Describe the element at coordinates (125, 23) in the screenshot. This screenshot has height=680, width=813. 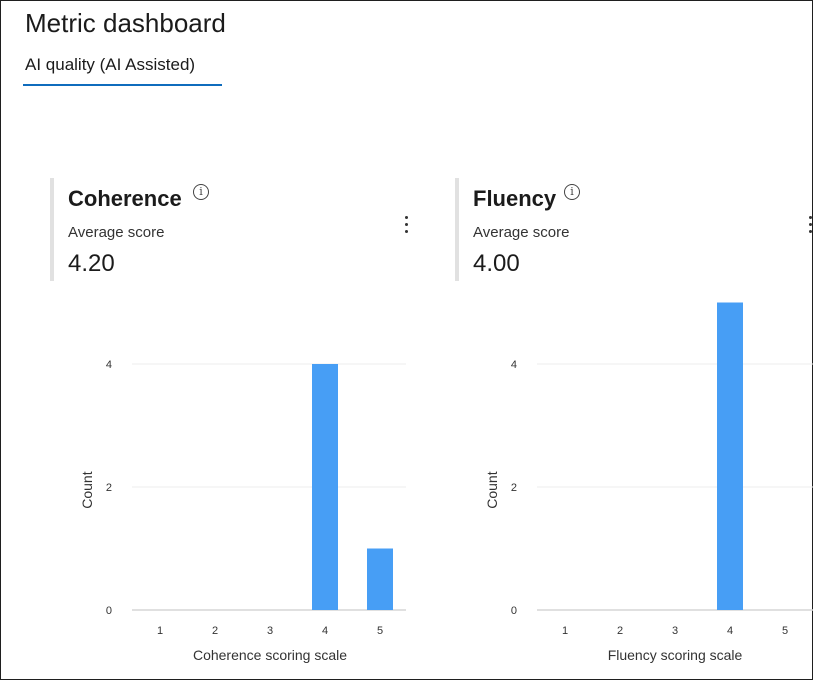
I see `page-title: Metric dashboard` at that location.